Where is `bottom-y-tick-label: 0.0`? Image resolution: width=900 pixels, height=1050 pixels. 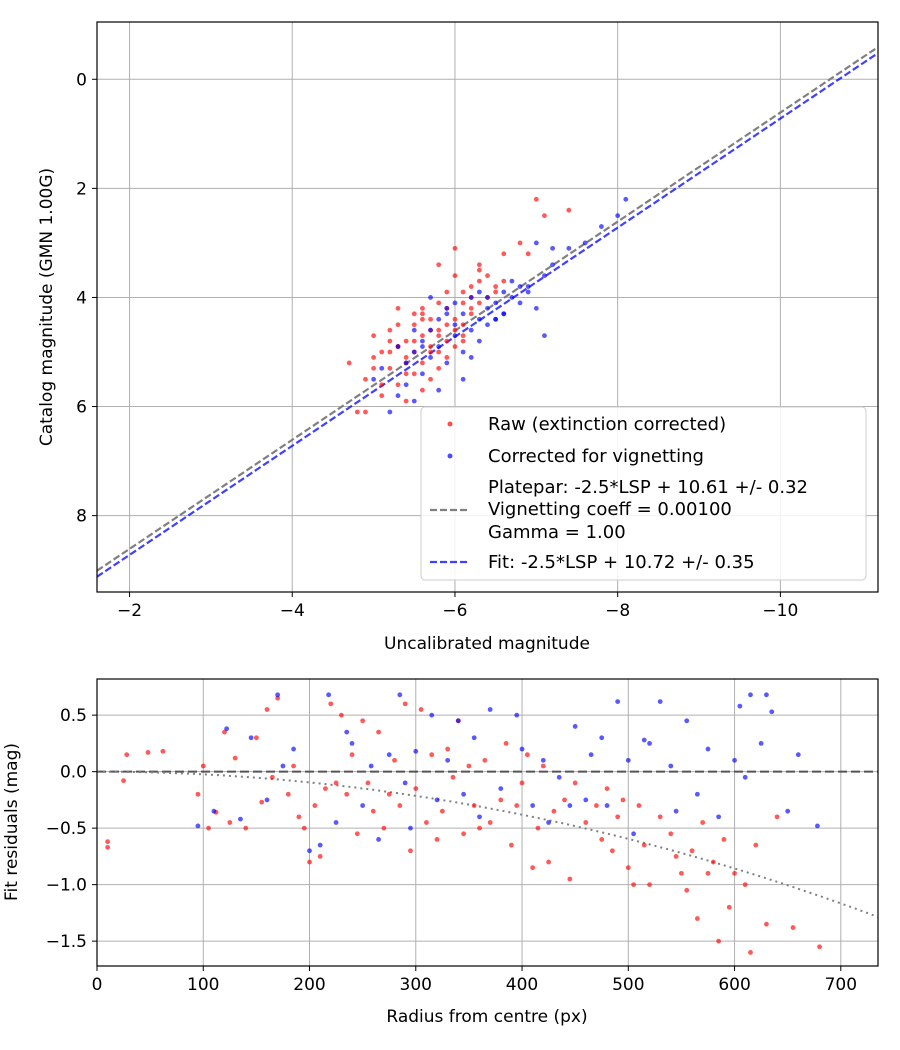
bottom-y-tick-label: 0.0 is located at coordinates (73, 773).